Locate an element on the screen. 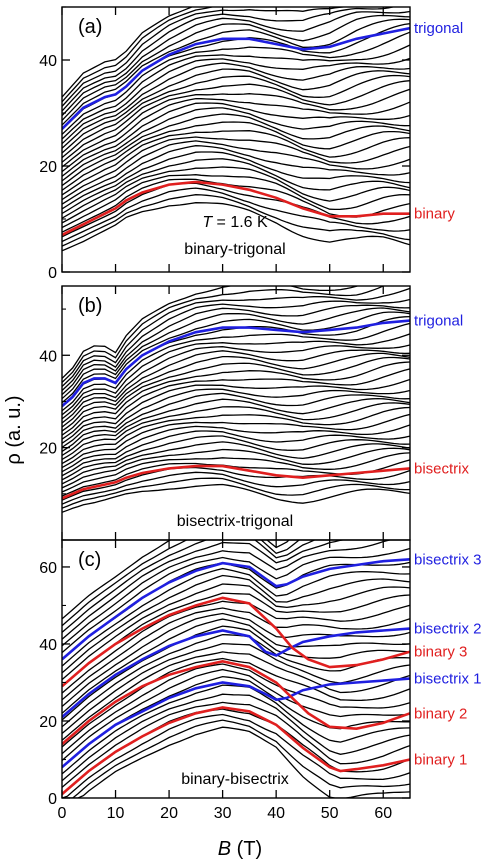 This screenshot has height=865, width=491. temperature-annotation: T = 1.6 K is located at coordinates (235, 222).